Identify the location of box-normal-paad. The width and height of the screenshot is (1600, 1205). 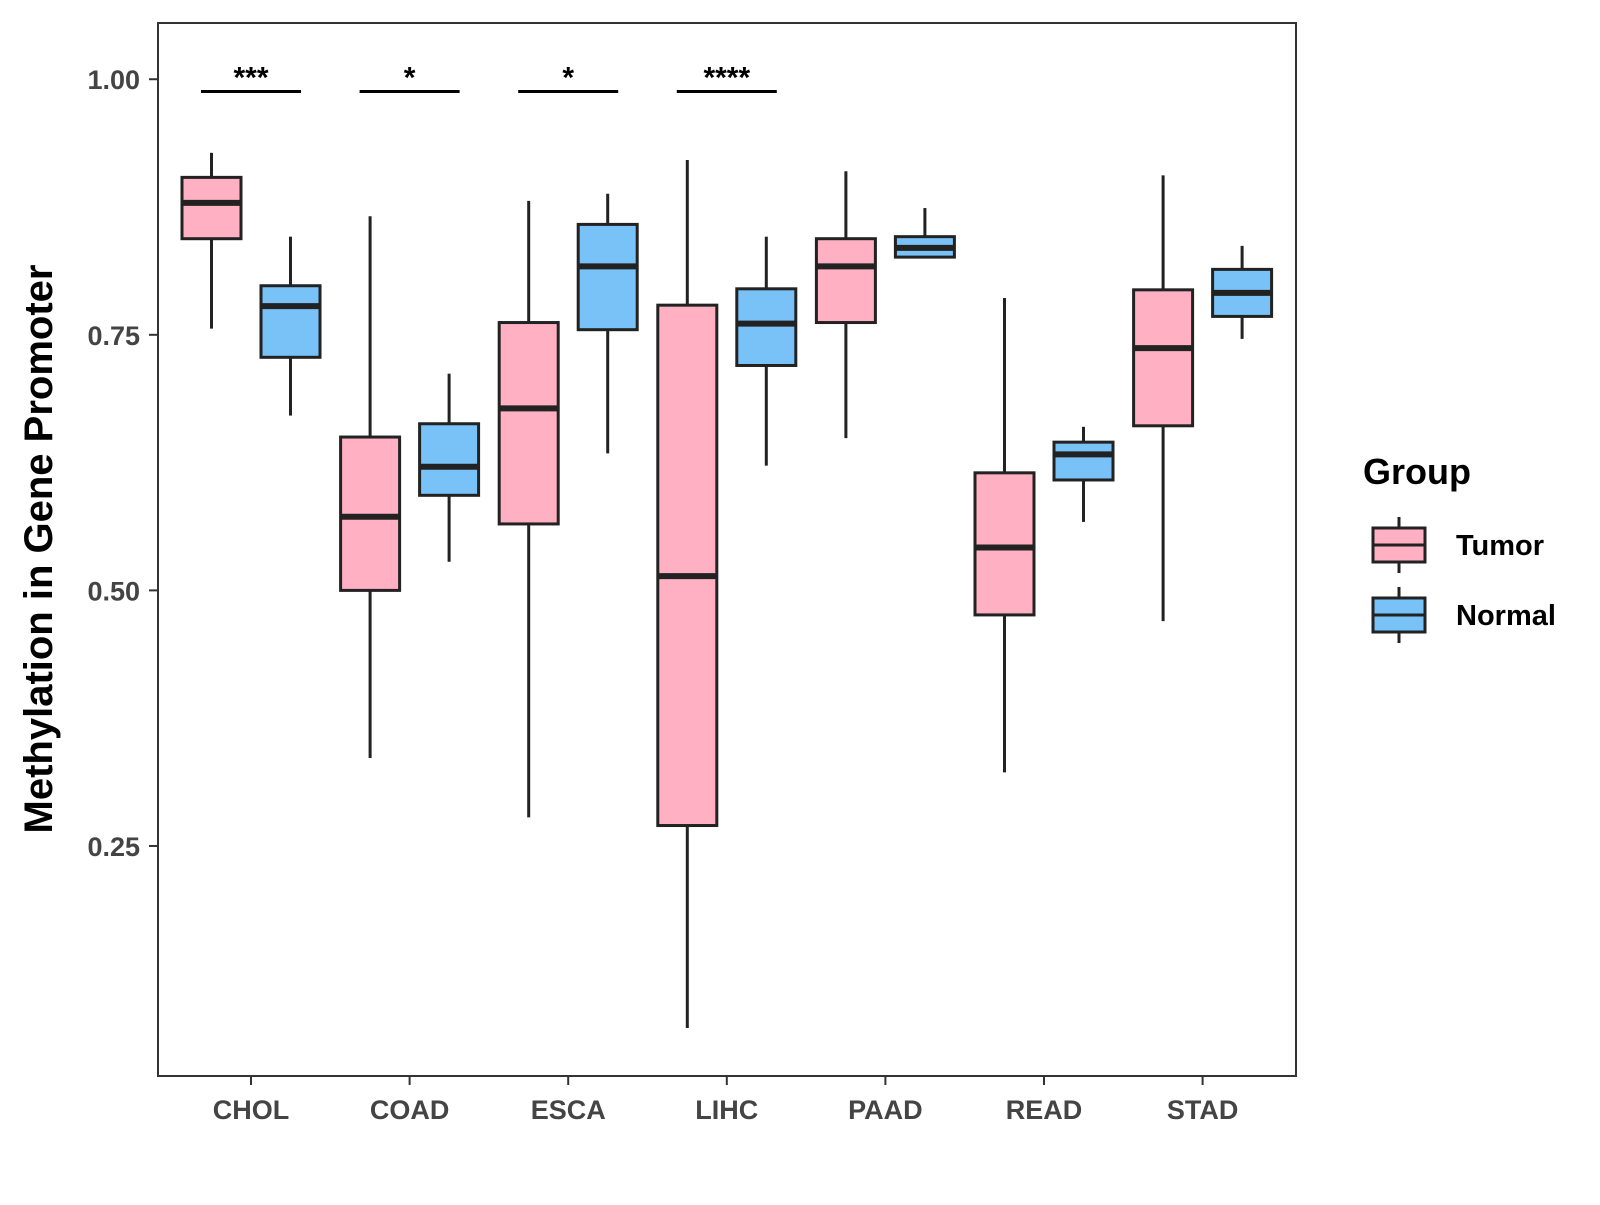
(924, 233).